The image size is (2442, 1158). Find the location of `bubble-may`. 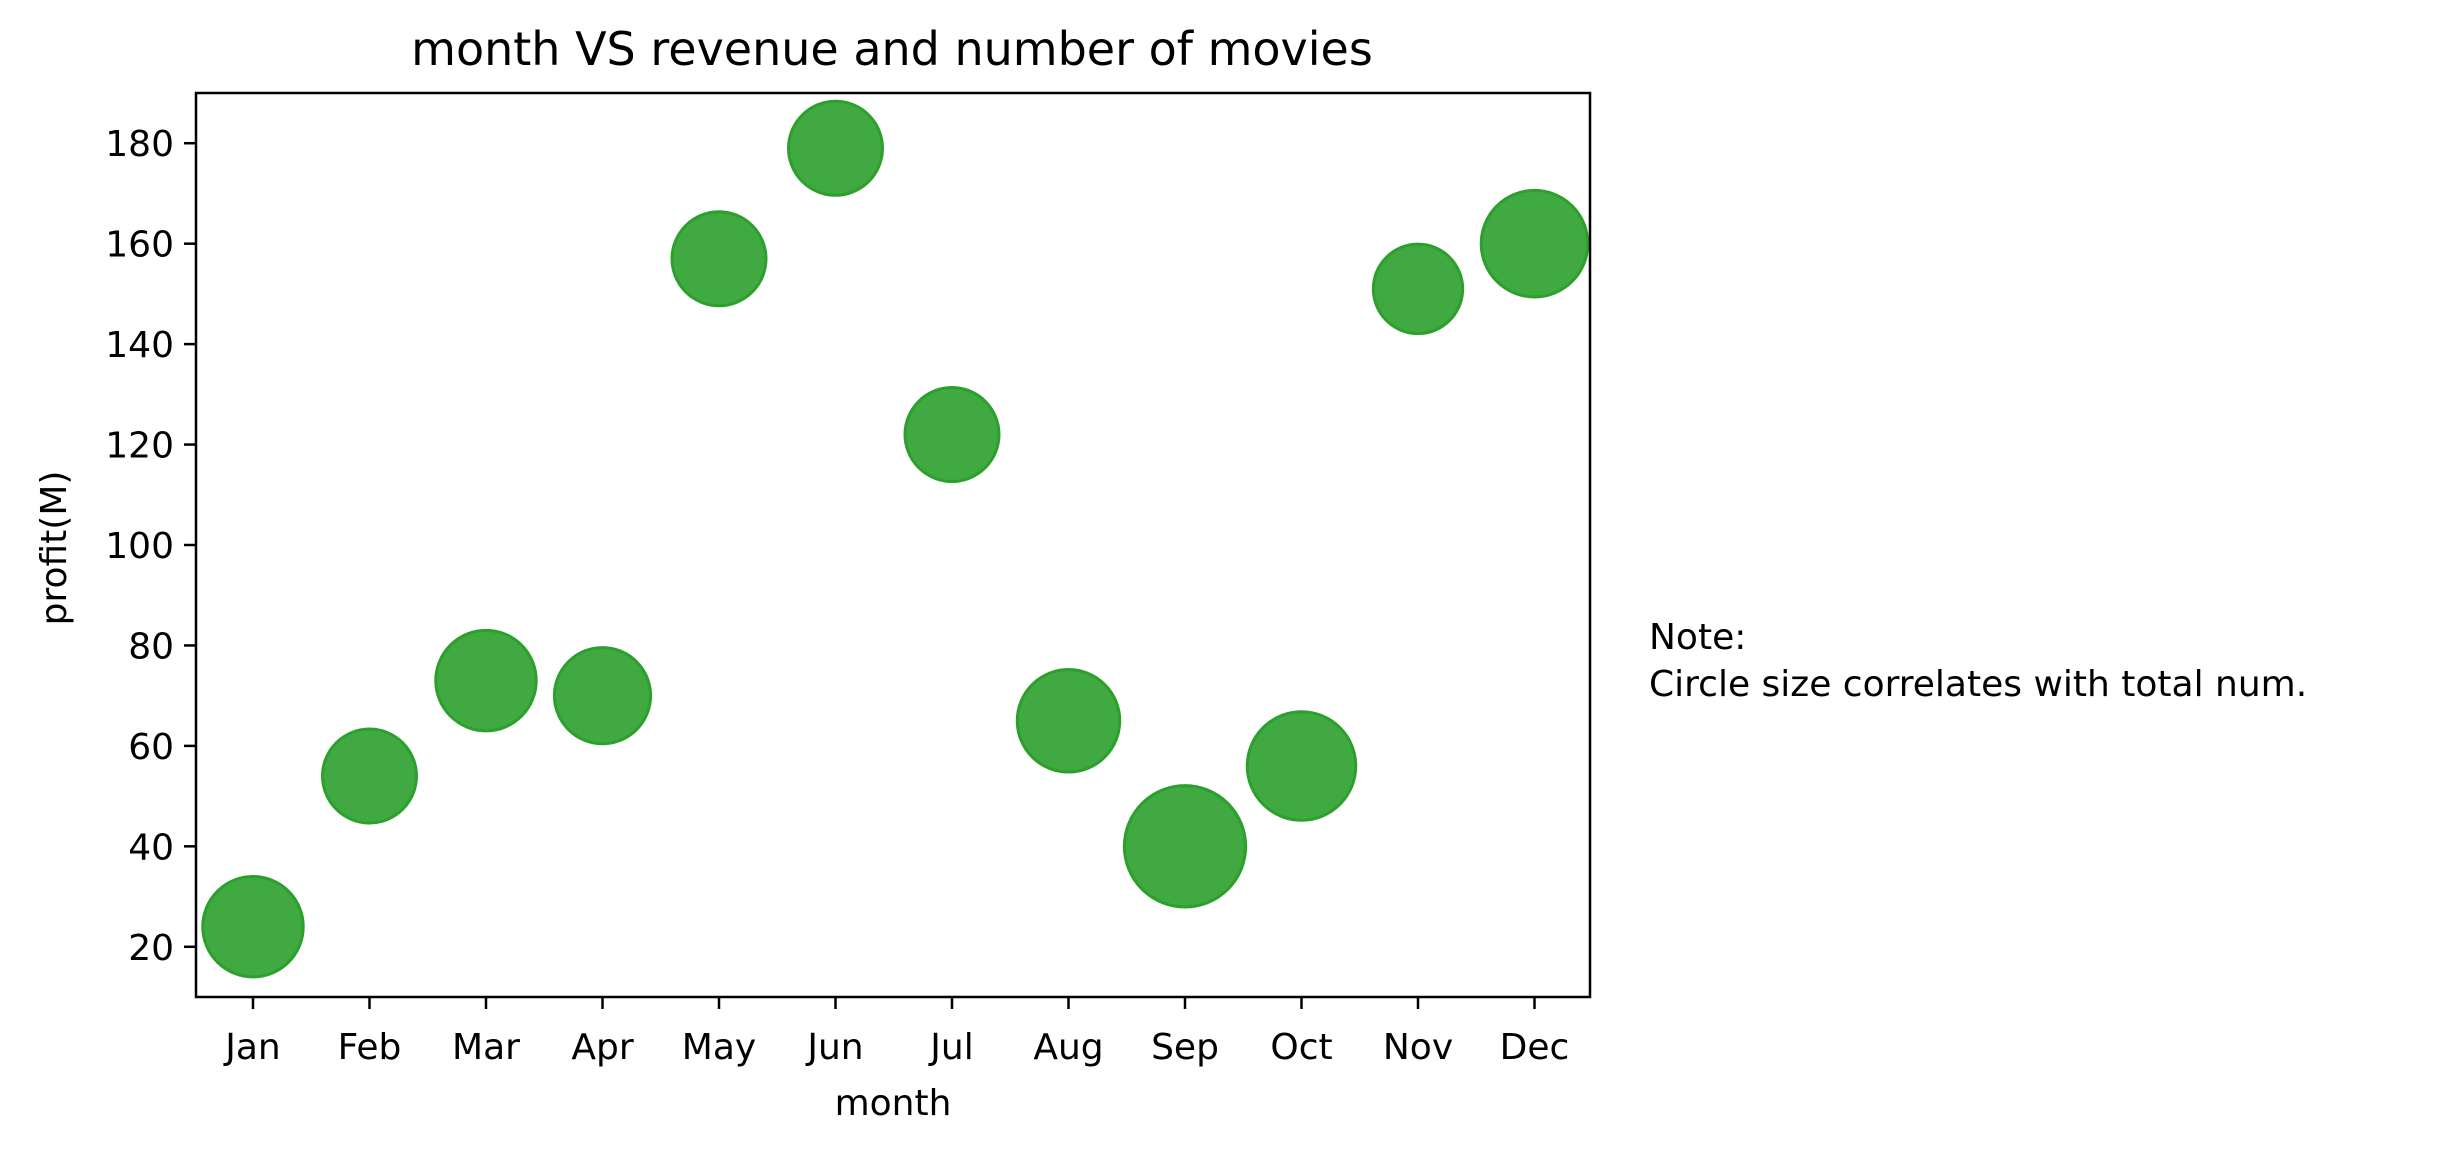

bubble-may is located at coordinates (719, 259).